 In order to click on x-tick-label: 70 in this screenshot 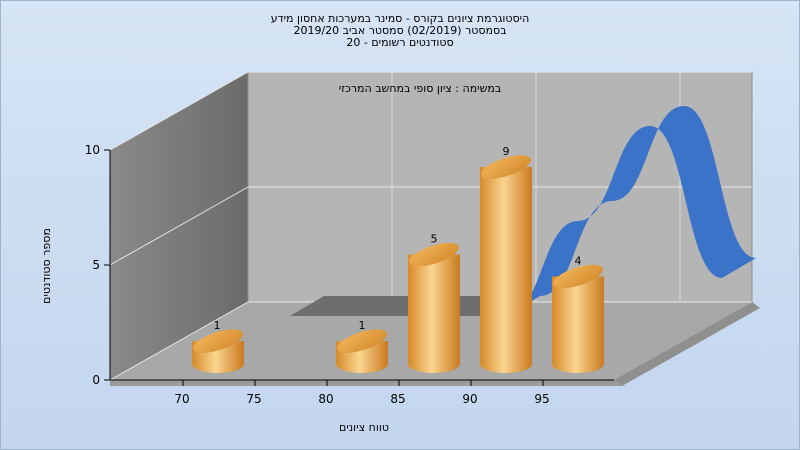, I will do `click(181, 399)`.